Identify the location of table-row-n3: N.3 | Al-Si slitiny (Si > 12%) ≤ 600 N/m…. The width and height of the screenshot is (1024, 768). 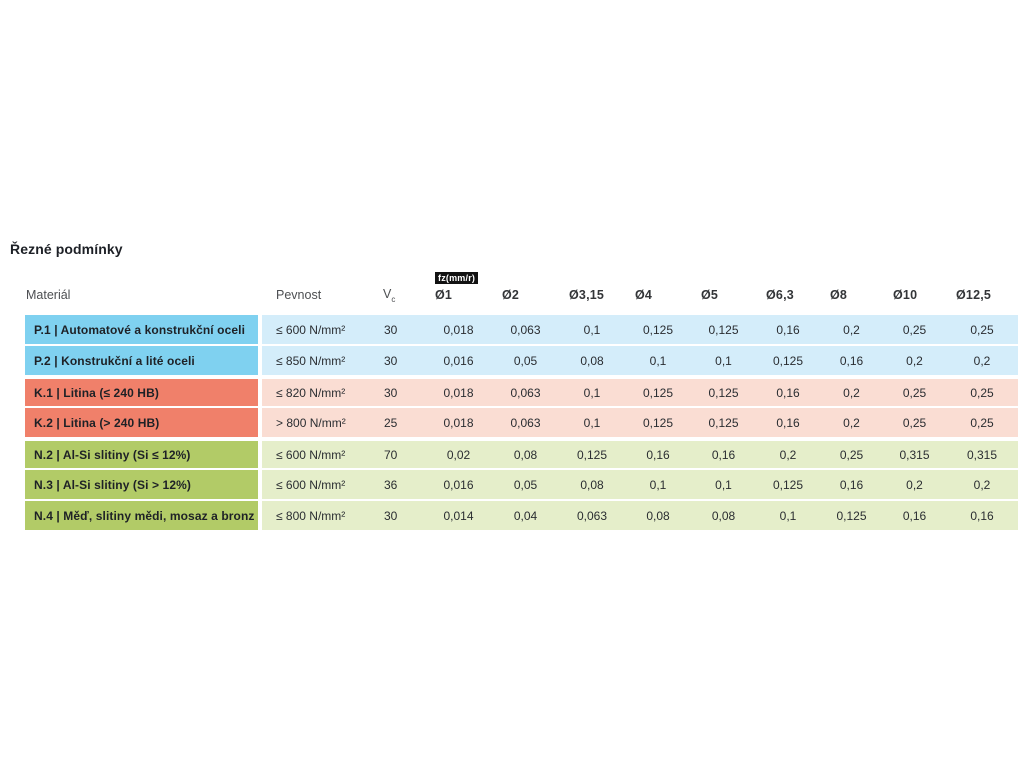
(521, 484).